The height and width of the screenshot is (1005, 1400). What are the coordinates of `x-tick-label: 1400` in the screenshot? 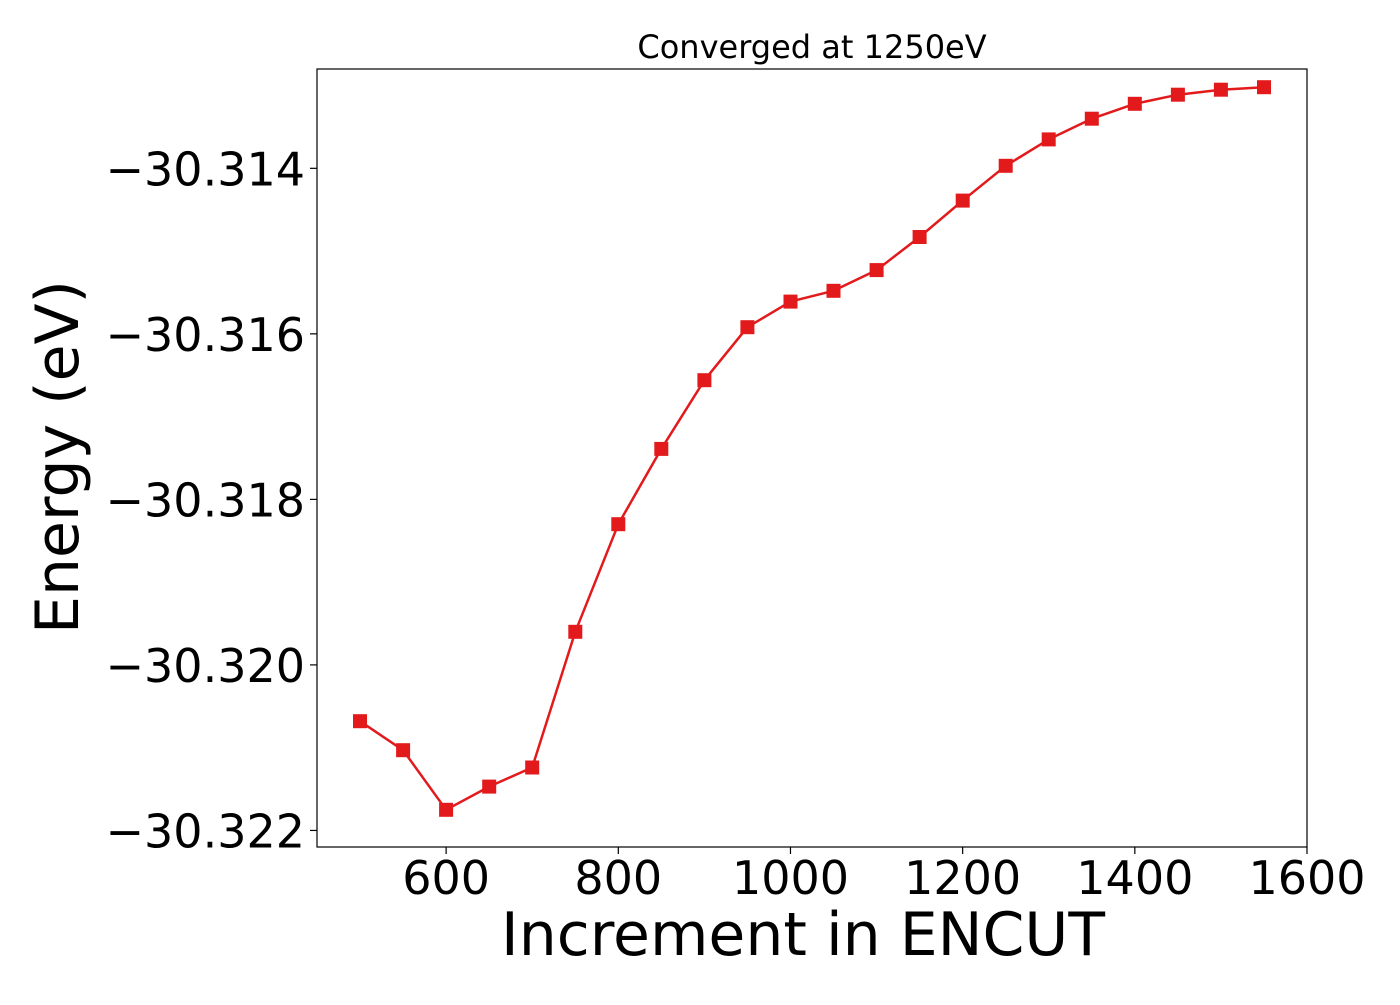 It's located at (1134, 878).